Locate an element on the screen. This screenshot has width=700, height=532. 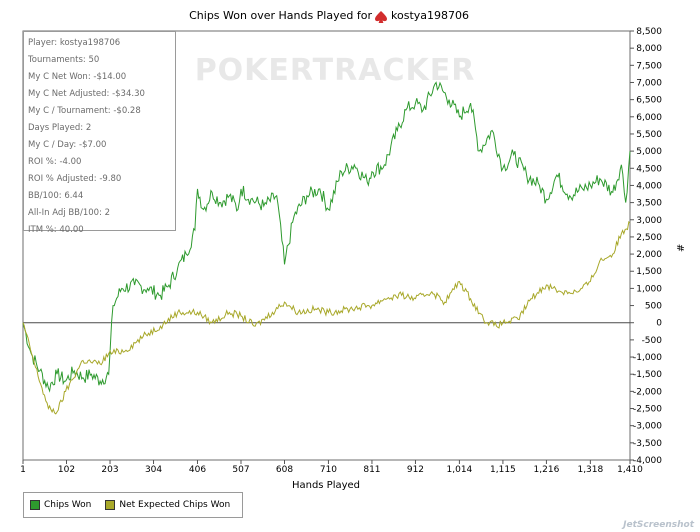
y-tick-label: 5,000 is located at coordinates (649, 152).